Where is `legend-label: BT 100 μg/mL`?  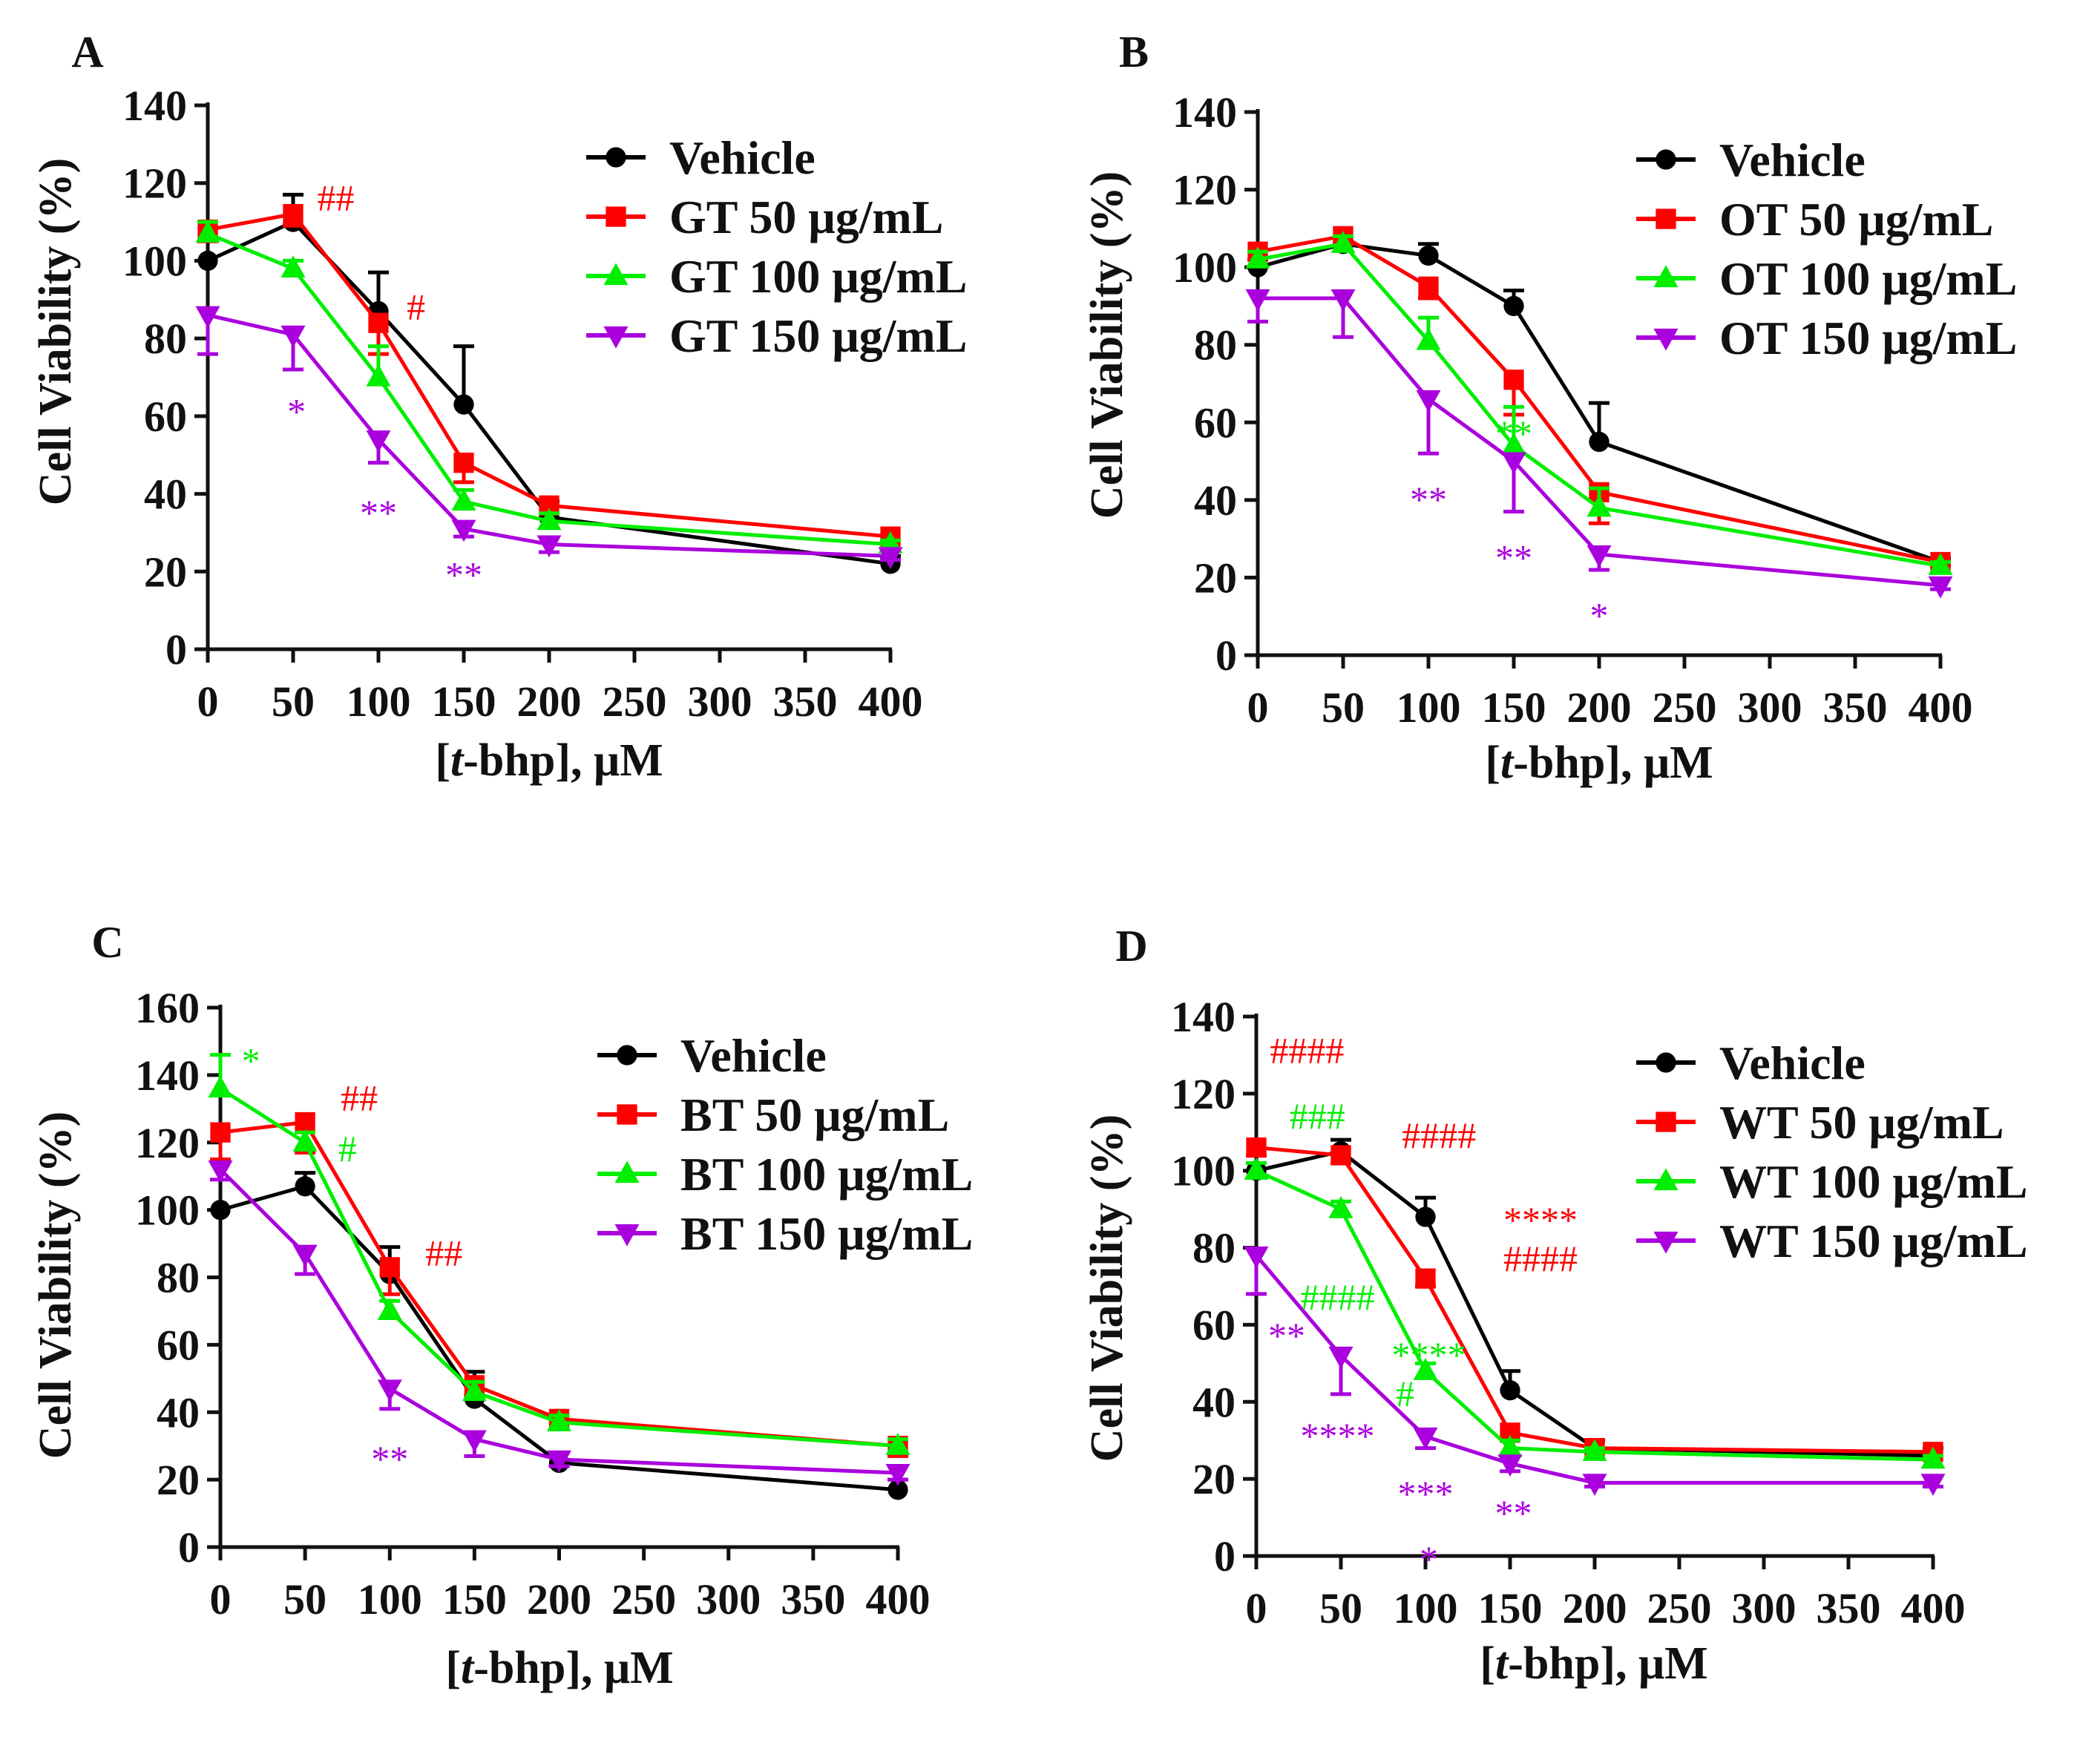
legend-label: BT 100 μg/mL is located at coordinates (827, 1174).